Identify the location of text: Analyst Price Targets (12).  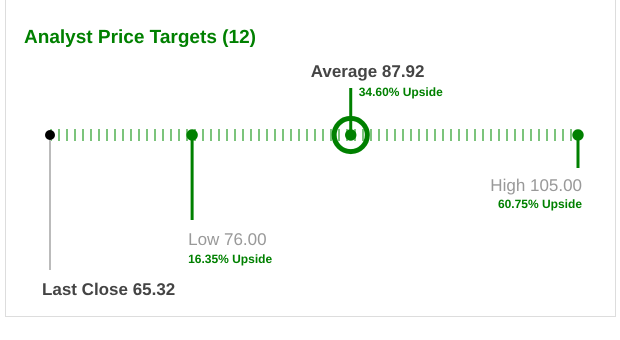
(140, 37).